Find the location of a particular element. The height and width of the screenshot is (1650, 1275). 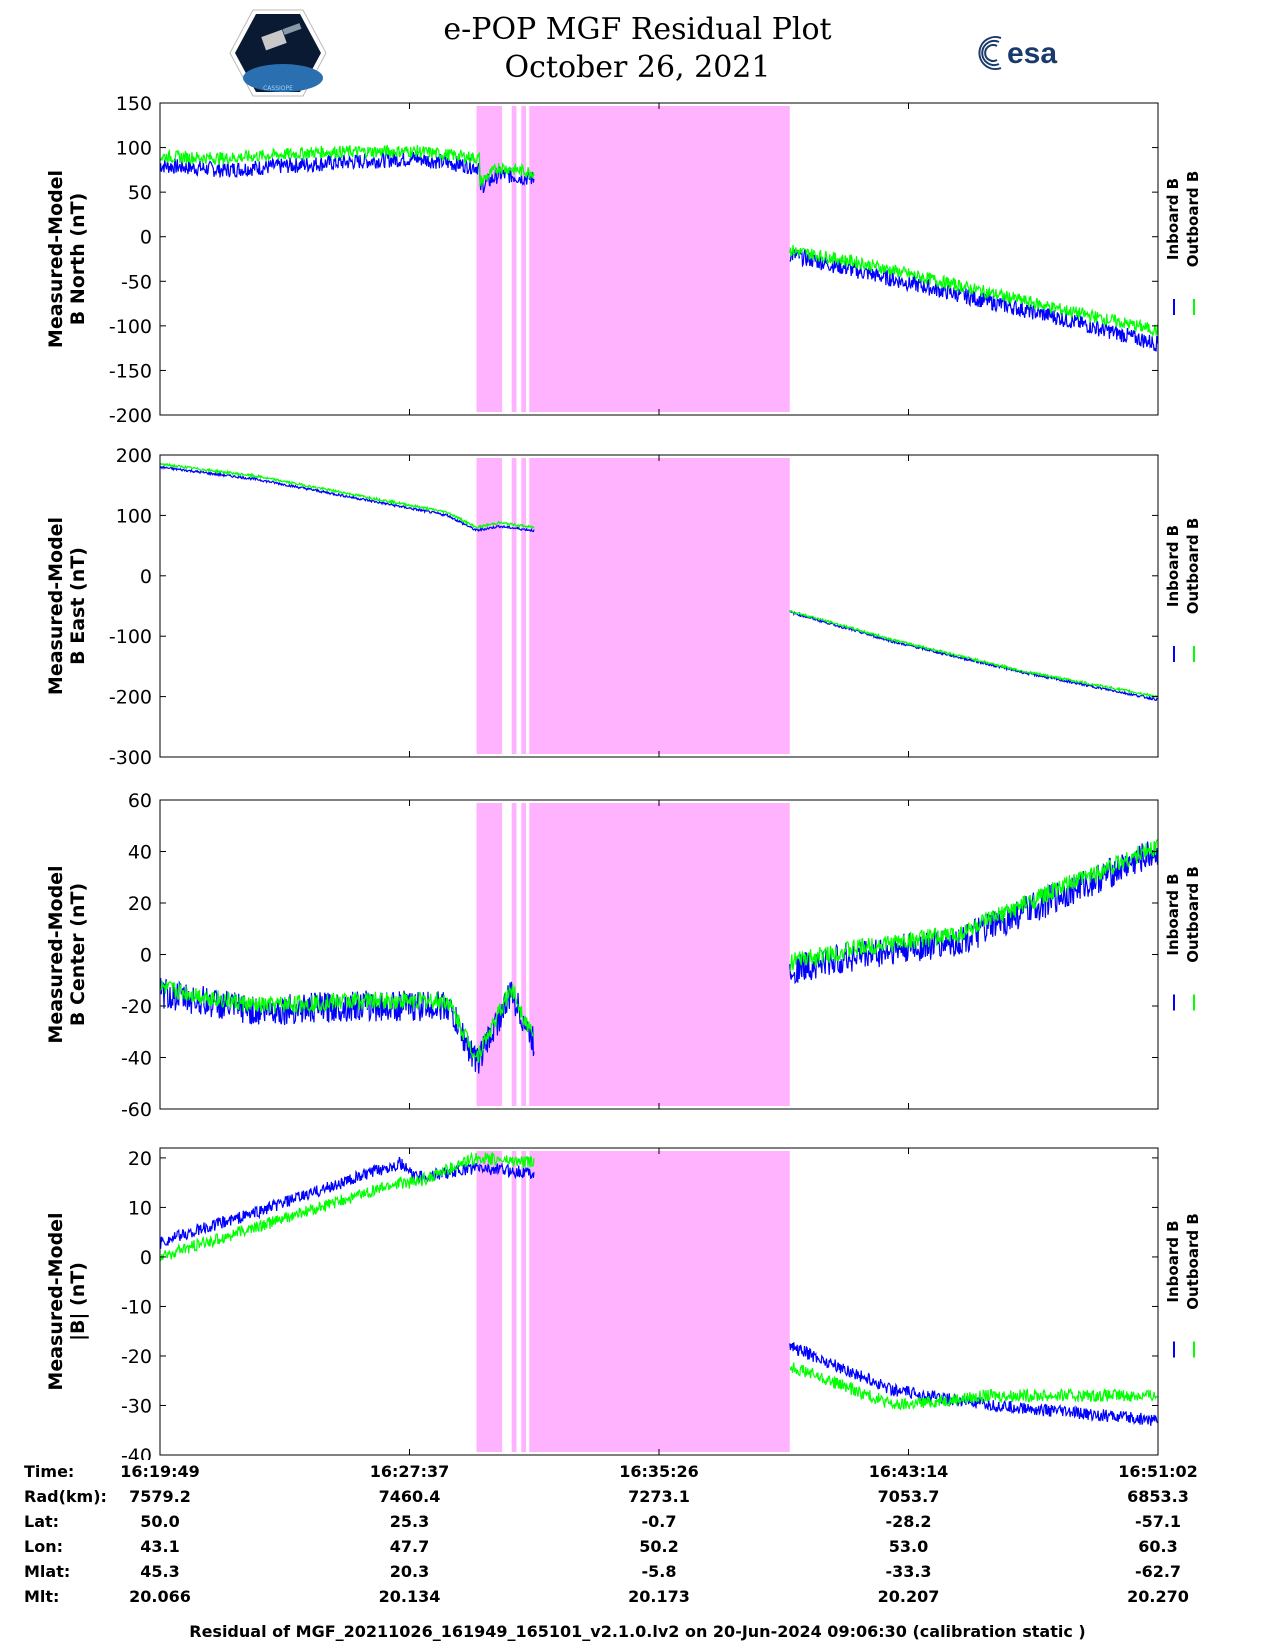

y-tick-label: 100 is located at coordinates (134, 149).